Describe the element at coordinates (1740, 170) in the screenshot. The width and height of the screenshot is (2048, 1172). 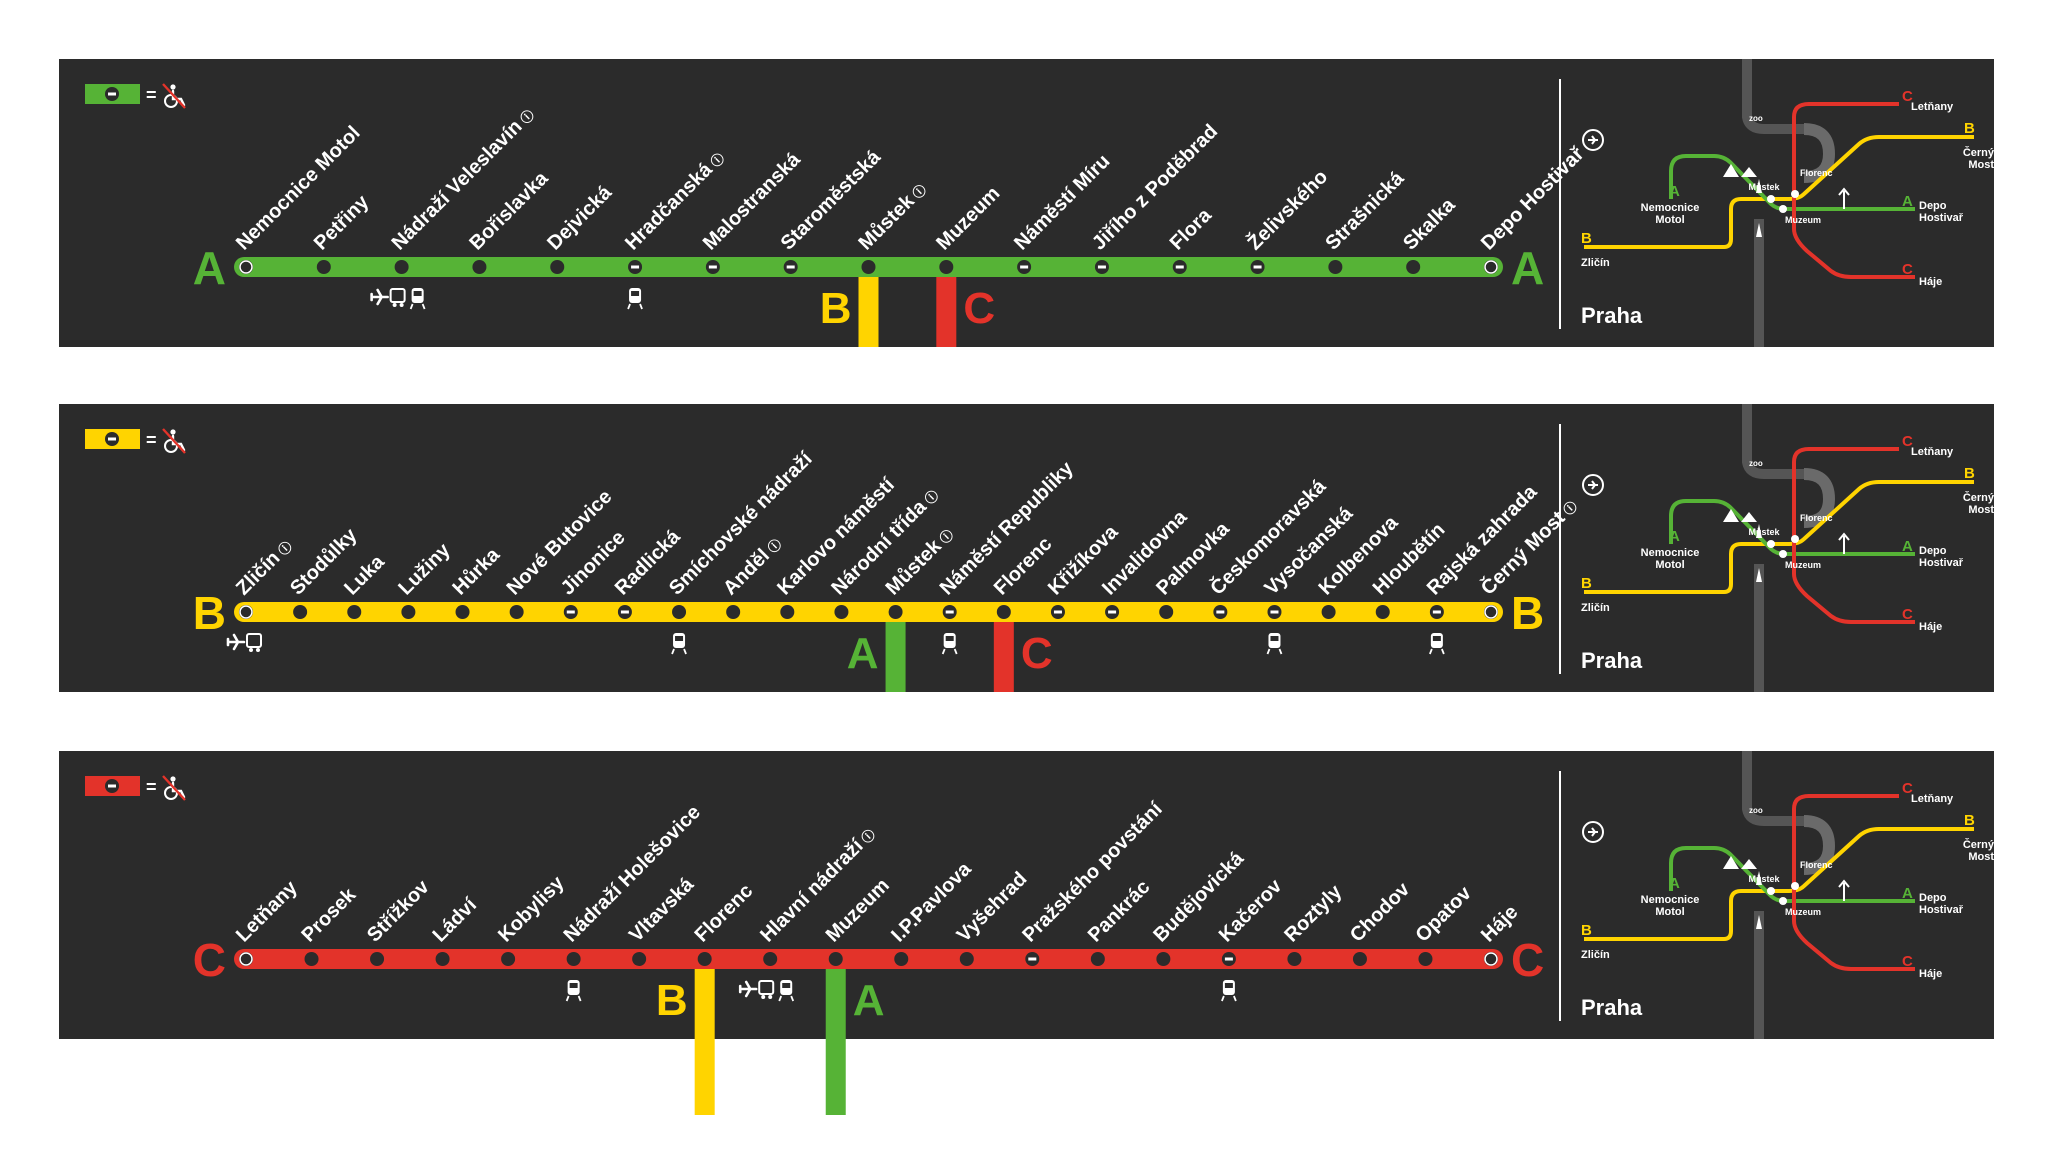
I see `castle-icon` at that location.